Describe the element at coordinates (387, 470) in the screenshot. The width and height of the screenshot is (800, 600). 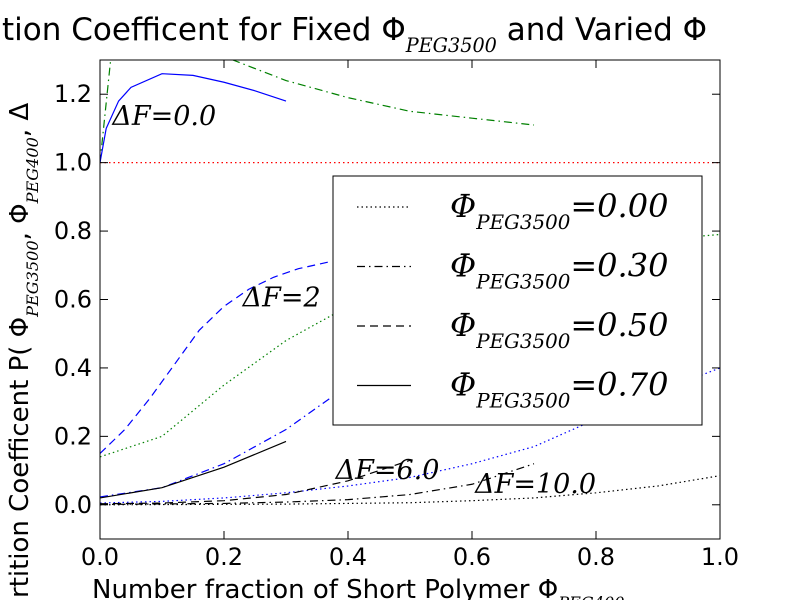
I see `annotation: ΔF=6.0` at that location.